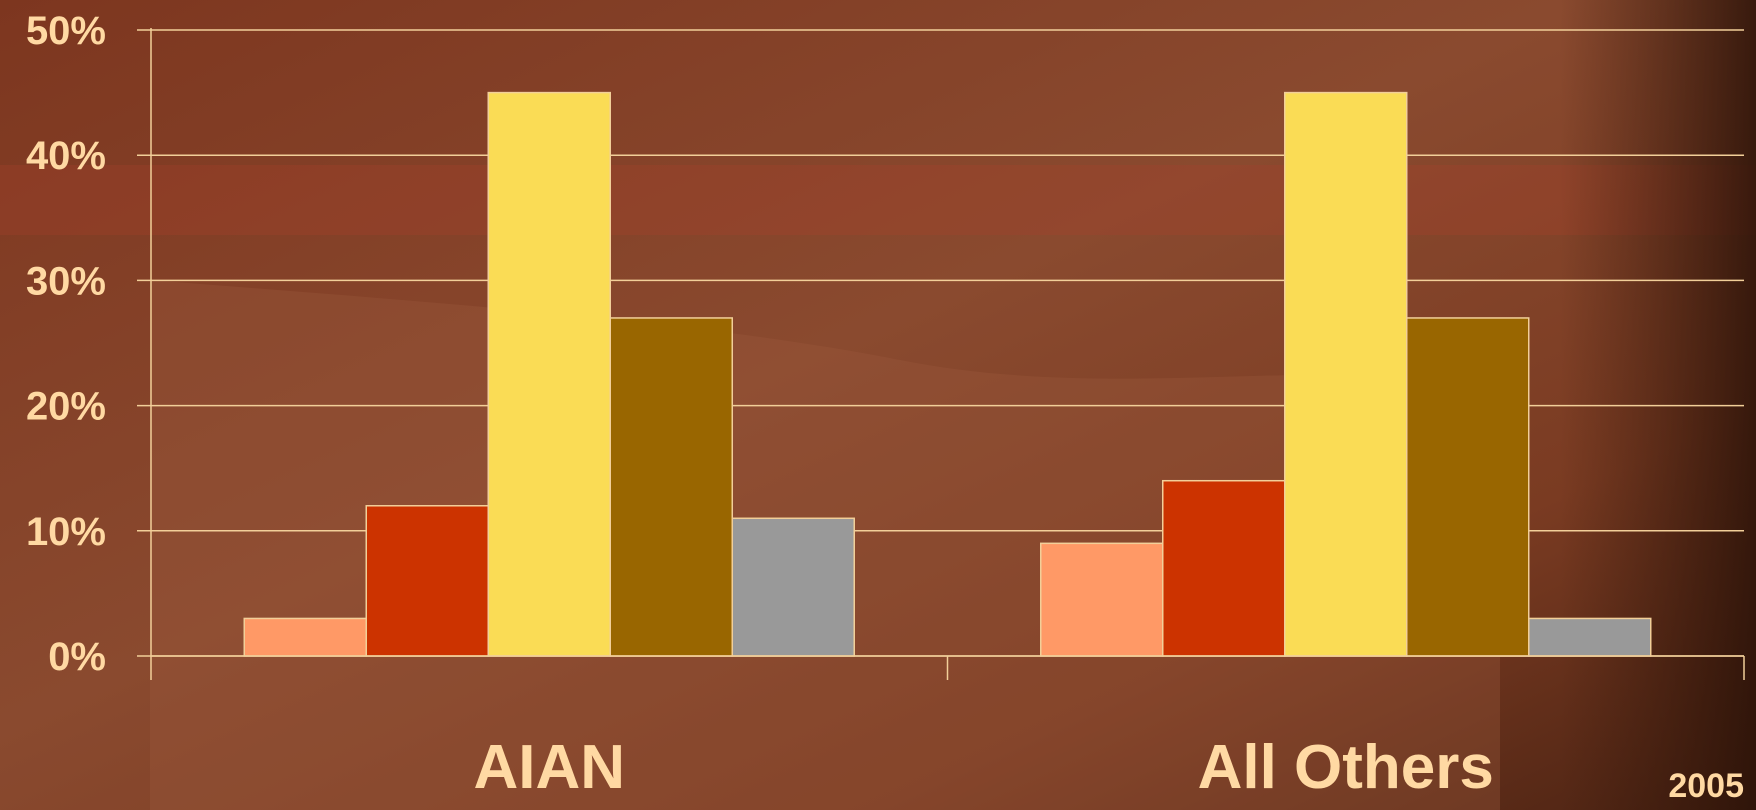 The width and height of the screenshot is (1756, 810). What do you see at coordinates (549, 767) in the screenshot?
I see `category-label: AIAN` at bounding box center [549, 767].